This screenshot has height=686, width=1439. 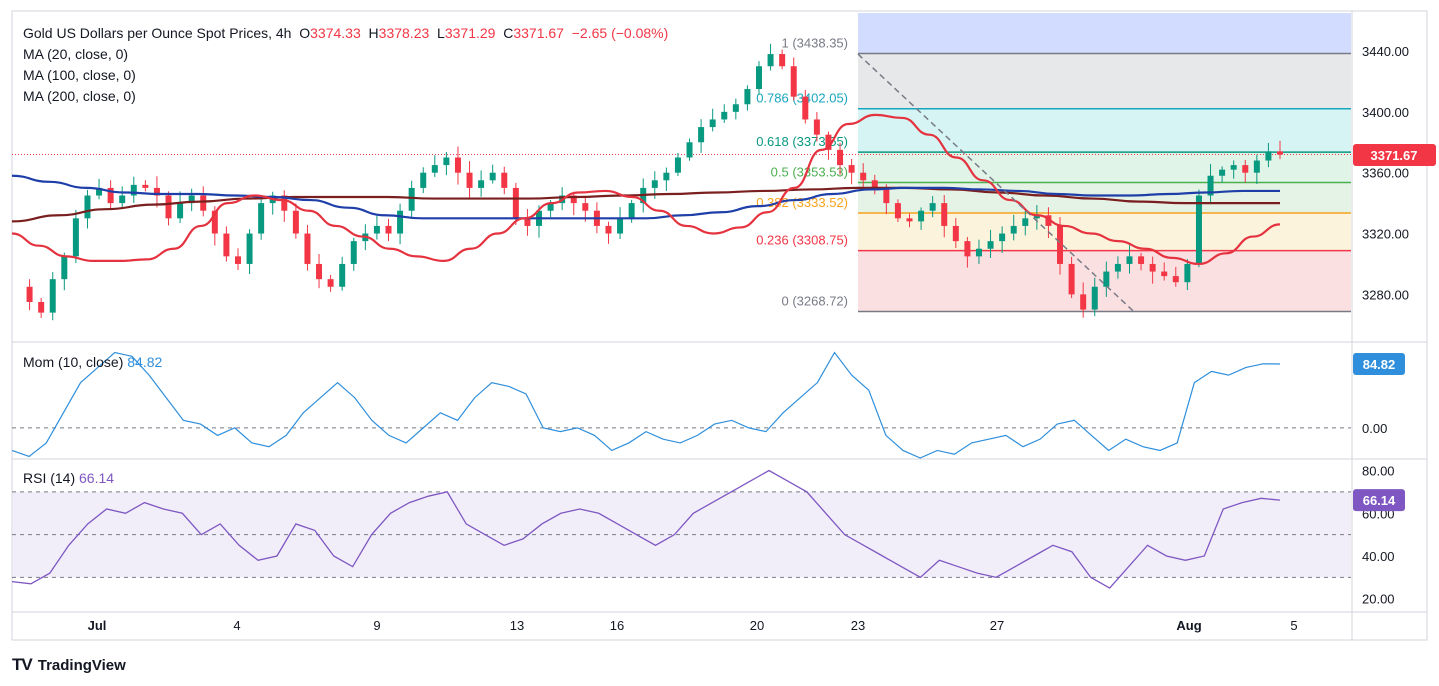 What do you see at coordinates (373, 33) in the screenshot?
I see `high-label: H` at bounding box center [373, 33].